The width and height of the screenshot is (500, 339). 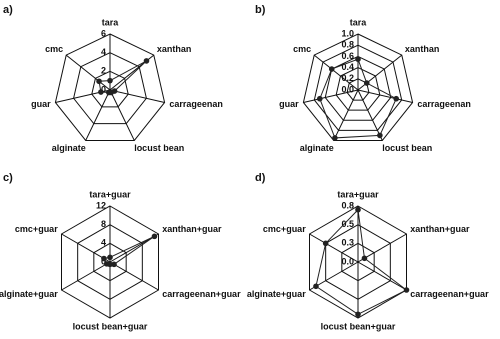 I want to click on tick-label: 0.3, so click(x=347, y=243).